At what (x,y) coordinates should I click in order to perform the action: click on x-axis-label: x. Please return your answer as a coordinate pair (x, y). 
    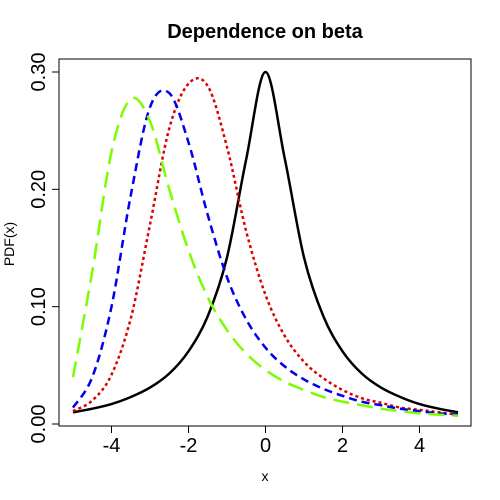
    Looking at the image, I should click on (265, 476).